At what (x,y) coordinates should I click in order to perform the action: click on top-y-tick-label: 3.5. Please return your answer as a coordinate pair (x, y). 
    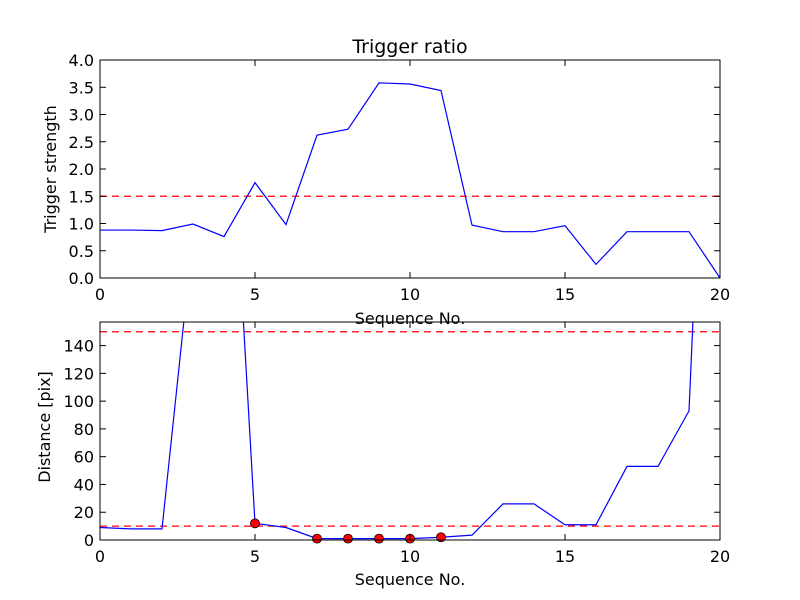
    Looking at the image, I should click on (81, 87).